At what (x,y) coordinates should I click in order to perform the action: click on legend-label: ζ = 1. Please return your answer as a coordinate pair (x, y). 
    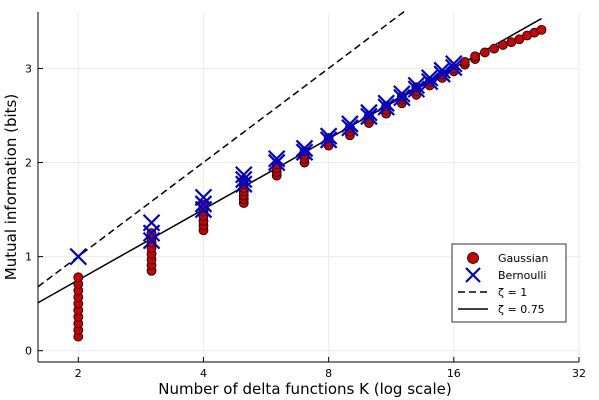
    Looking at the image, I should click on (512, 292).